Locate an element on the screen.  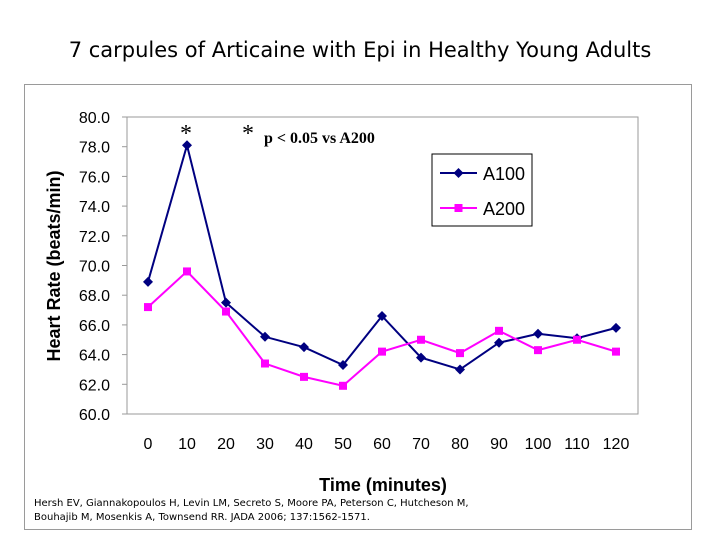
y-tick-label: 64.0 is located at coordinates (94, 356).